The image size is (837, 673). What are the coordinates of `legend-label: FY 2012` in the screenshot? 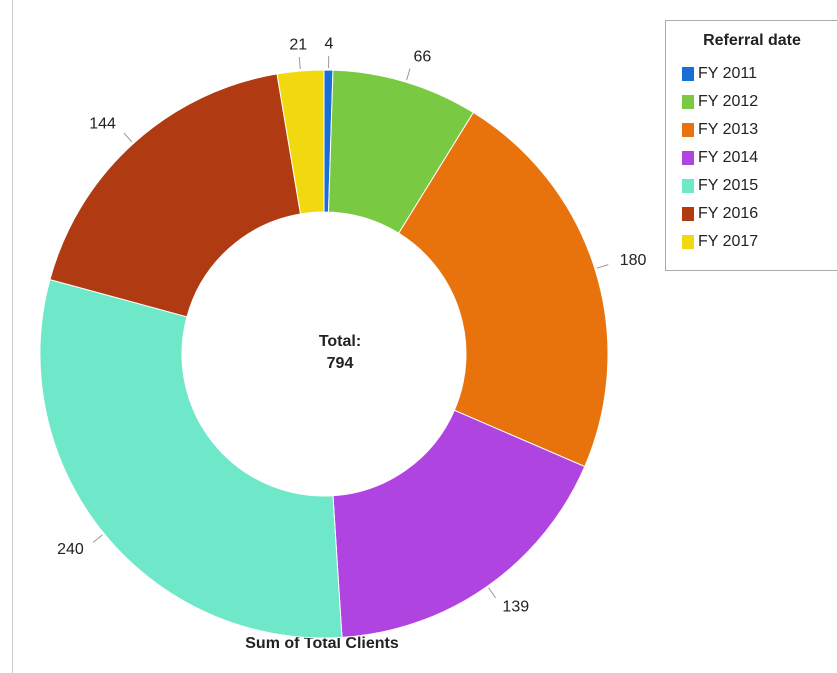 It's located at (728, 101).